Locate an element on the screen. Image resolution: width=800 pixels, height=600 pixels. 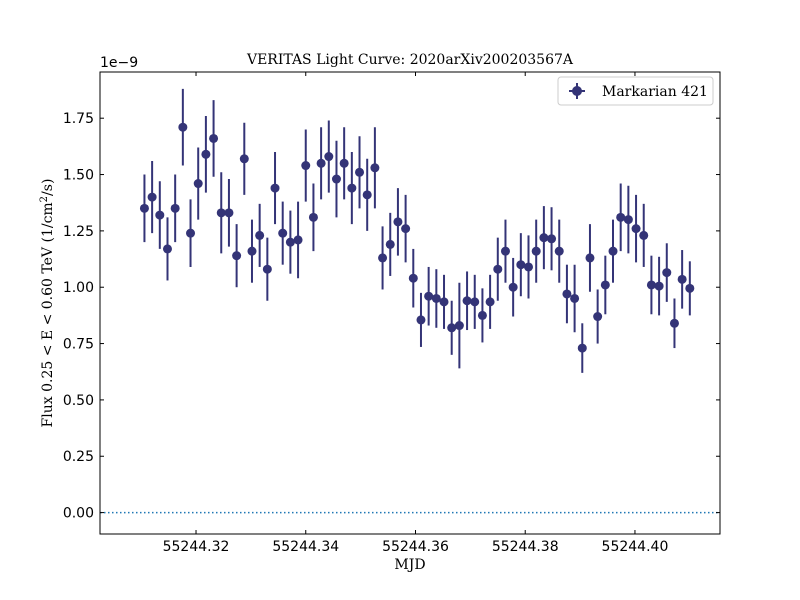
x-tick-label: 55244.34 is located at coordinates (305, 547).